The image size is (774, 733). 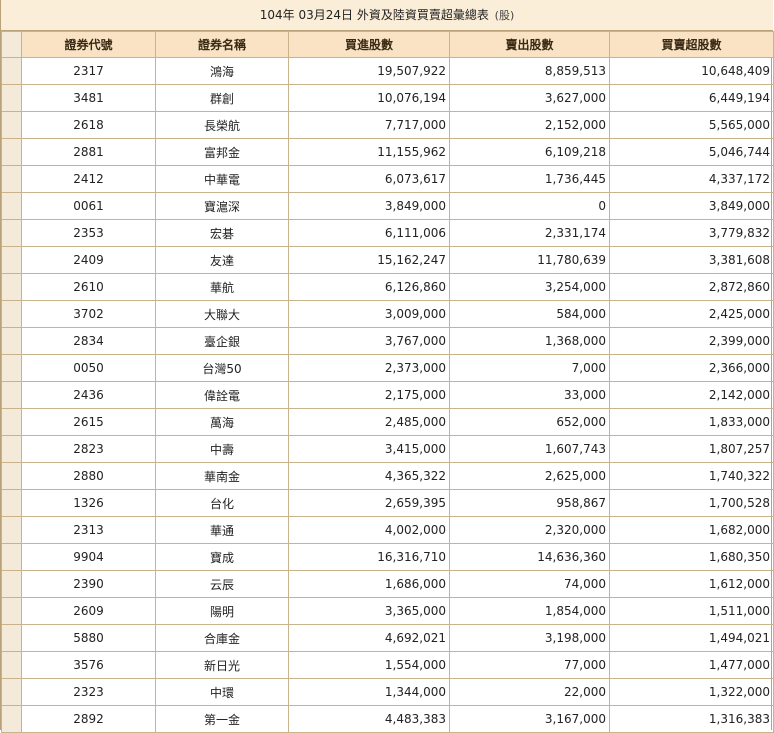 What do you see at coordinates (529, 719) in the screenshot?
I see `sell-shares: 3,167,000` at bounding box center [529, 719].